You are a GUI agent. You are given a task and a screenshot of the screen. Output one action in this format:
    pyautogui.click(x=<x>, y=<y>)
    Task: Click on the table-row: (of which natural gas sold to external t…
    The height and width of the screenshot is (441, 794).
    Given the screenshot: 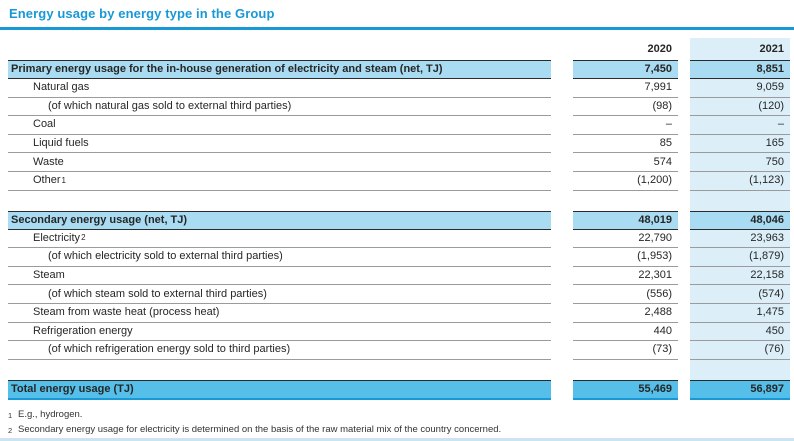 What is the action you would take?
    pyautogui.click(x=399, y=107)
    